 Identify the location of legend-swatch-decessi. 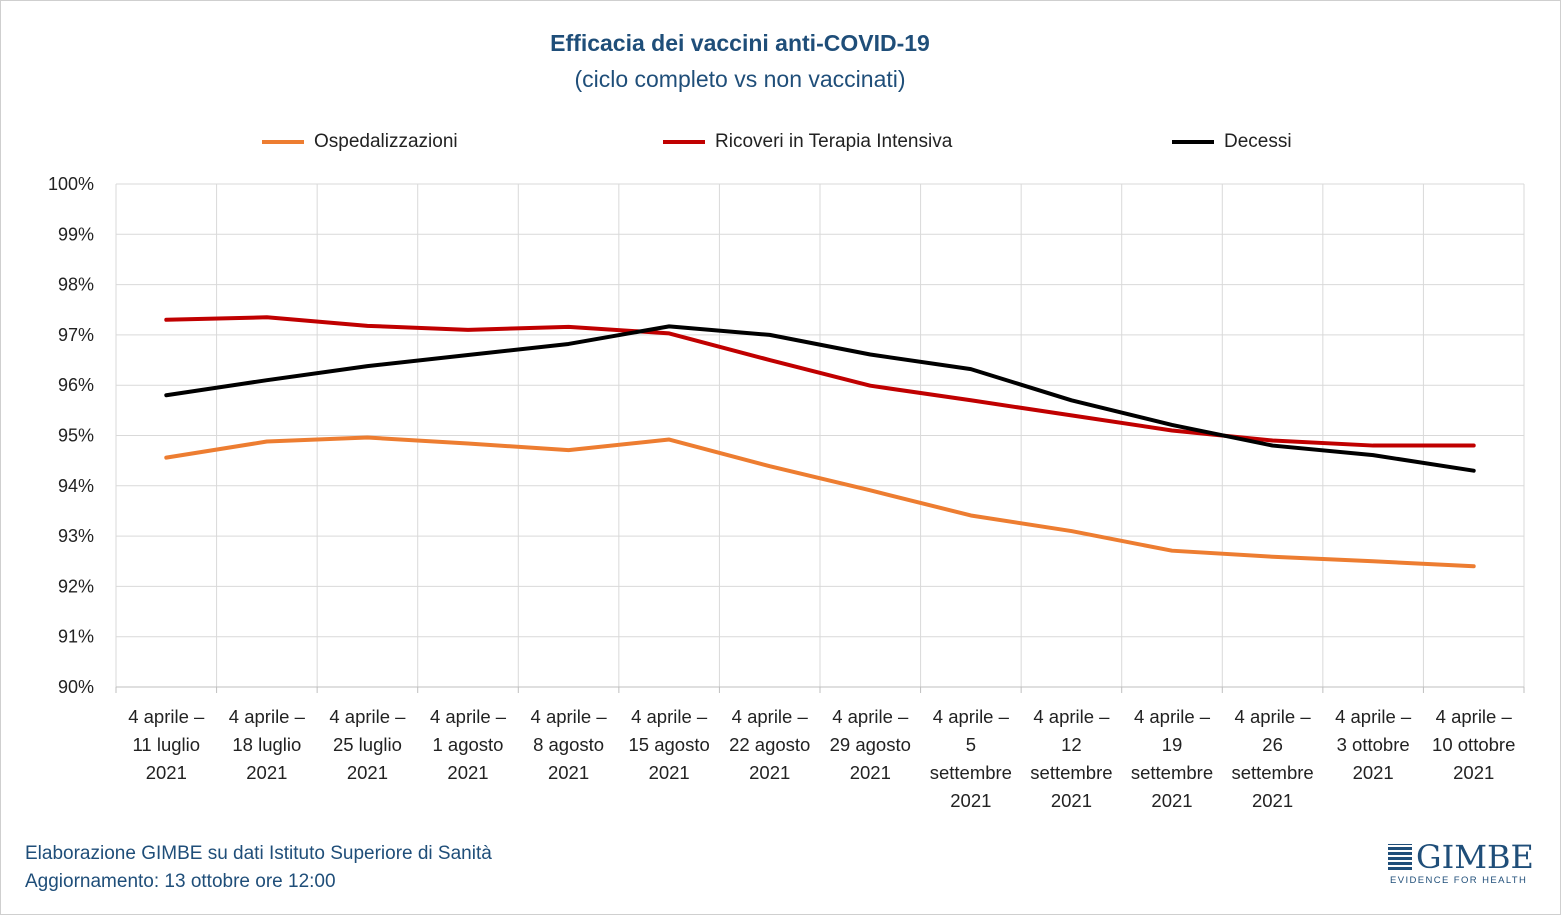
(1193, 142).